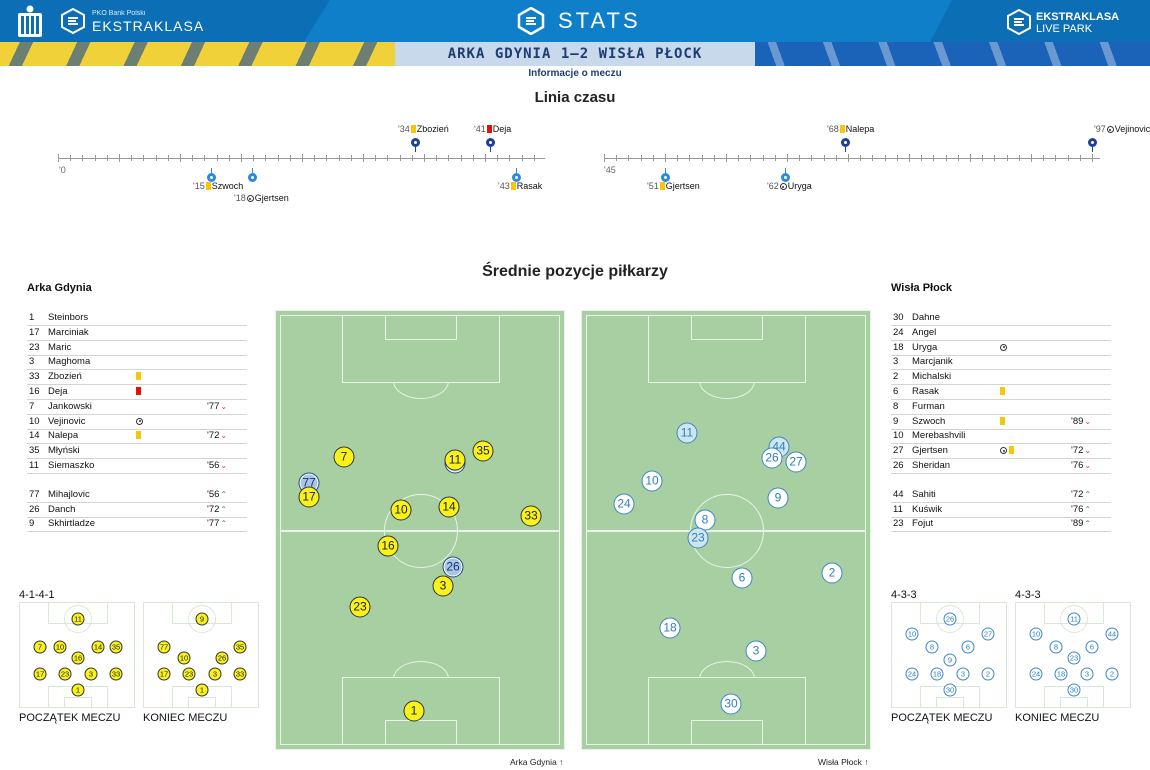 This screenshot has width=1150, height=770. I want to click on roster-sub-row: 11 Kuświk '76⌃, so click(1001, 510).